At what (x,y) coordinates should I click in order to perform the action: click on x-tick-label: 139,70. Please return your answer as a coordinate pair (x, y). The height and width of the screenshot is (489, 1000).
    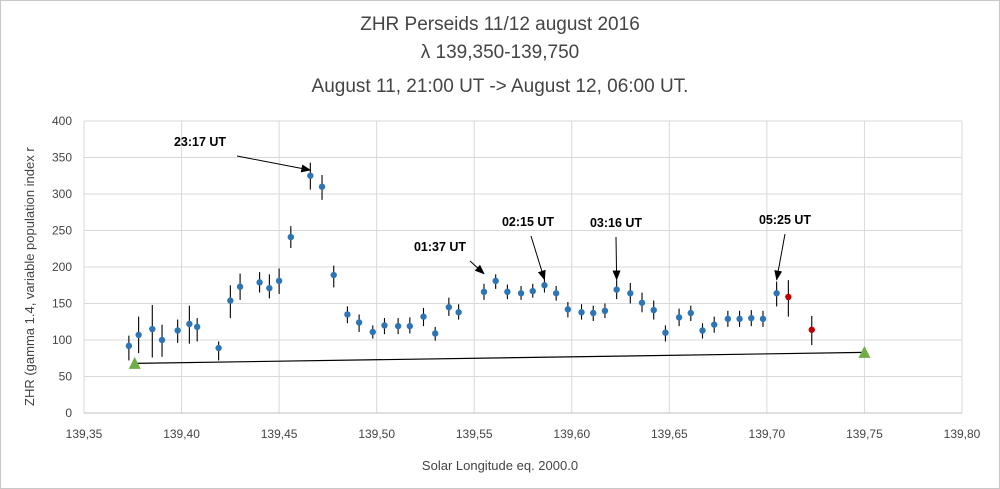
    Looking at the image, I should click on (767, 434).